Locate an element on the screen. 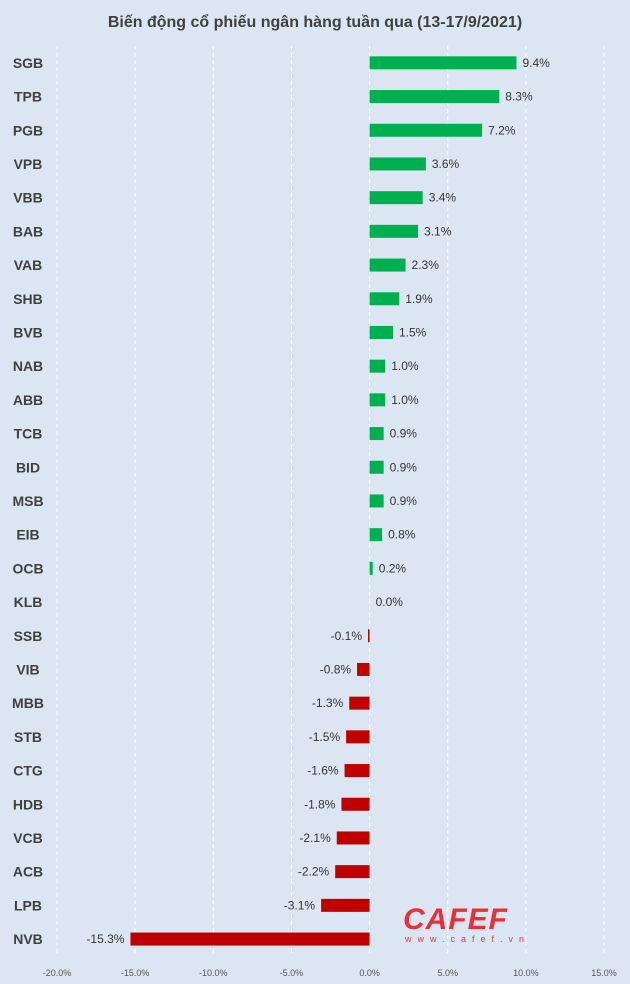 The width and height of the screenshot is (630, 984). bar-vbb is located at coordinates (396, 198).